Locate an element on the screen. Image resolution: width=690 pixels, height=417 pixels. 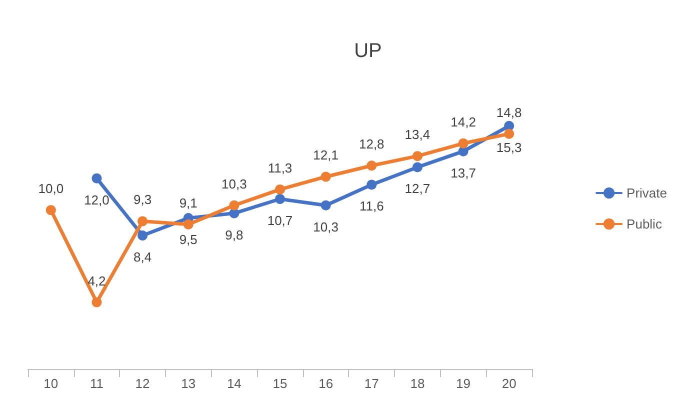
legend-label: Private is located at coordinates (647, 193).